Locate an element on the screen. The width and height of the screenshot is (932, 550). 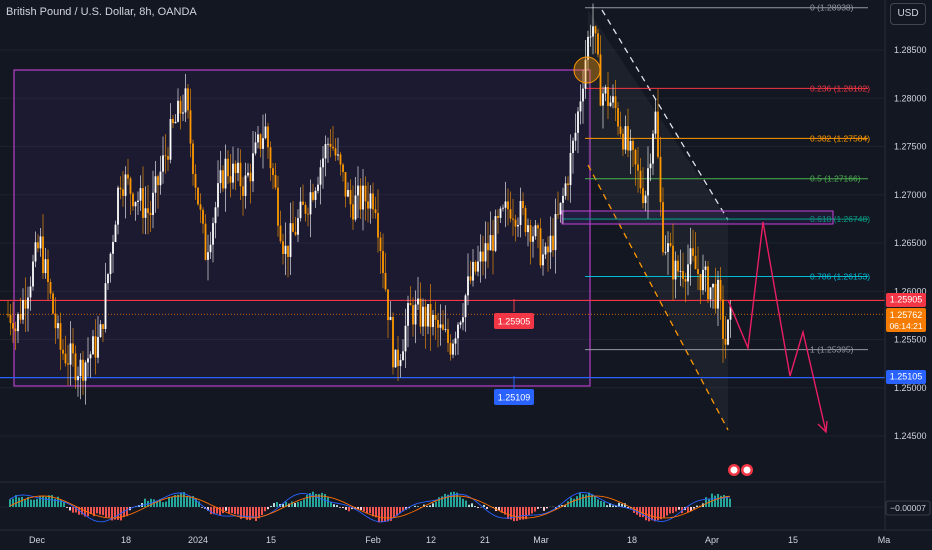
fib-label: 0 (1.28938) is located at coordinates (832, 8).